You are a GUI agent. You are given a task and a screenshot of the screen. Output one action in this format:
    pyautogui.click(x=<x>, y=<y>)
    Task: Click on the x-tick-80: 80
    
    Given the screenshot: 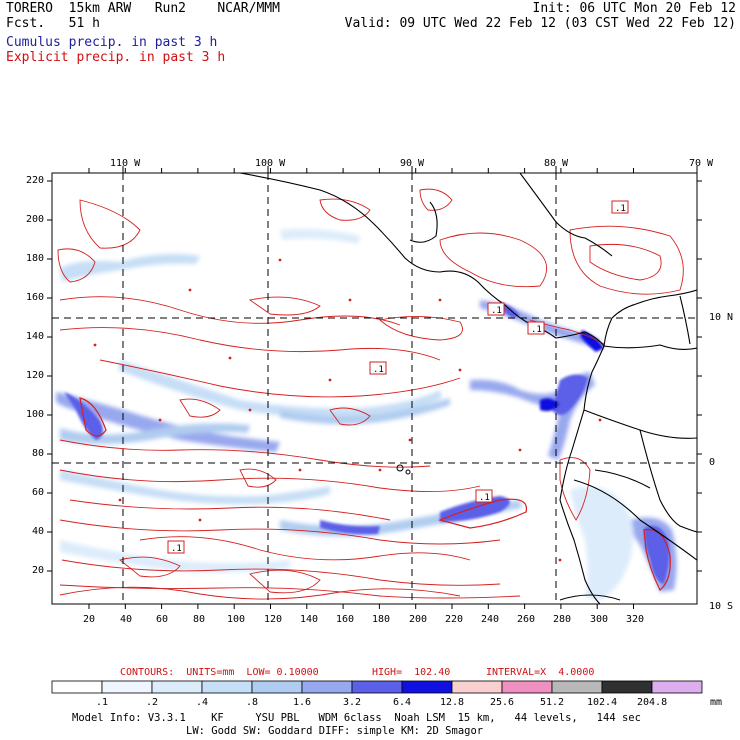 What is the action you would take?
    pyautogui.click(x=199, y=619)
    